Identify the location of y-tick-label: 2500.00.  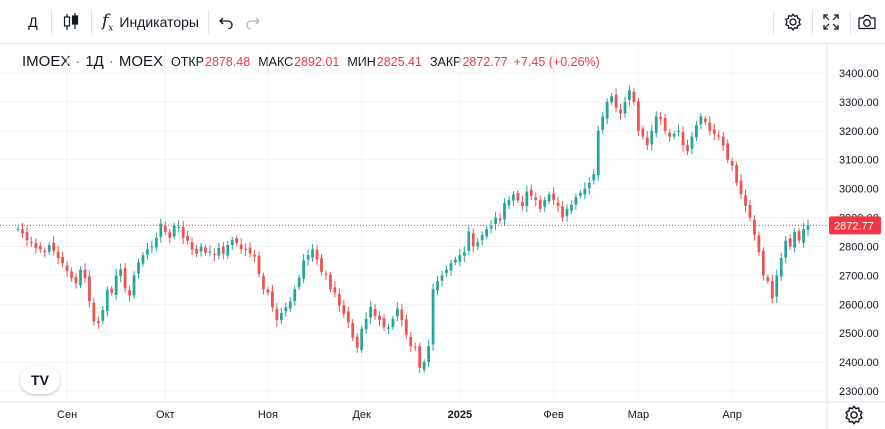
(859, 334).